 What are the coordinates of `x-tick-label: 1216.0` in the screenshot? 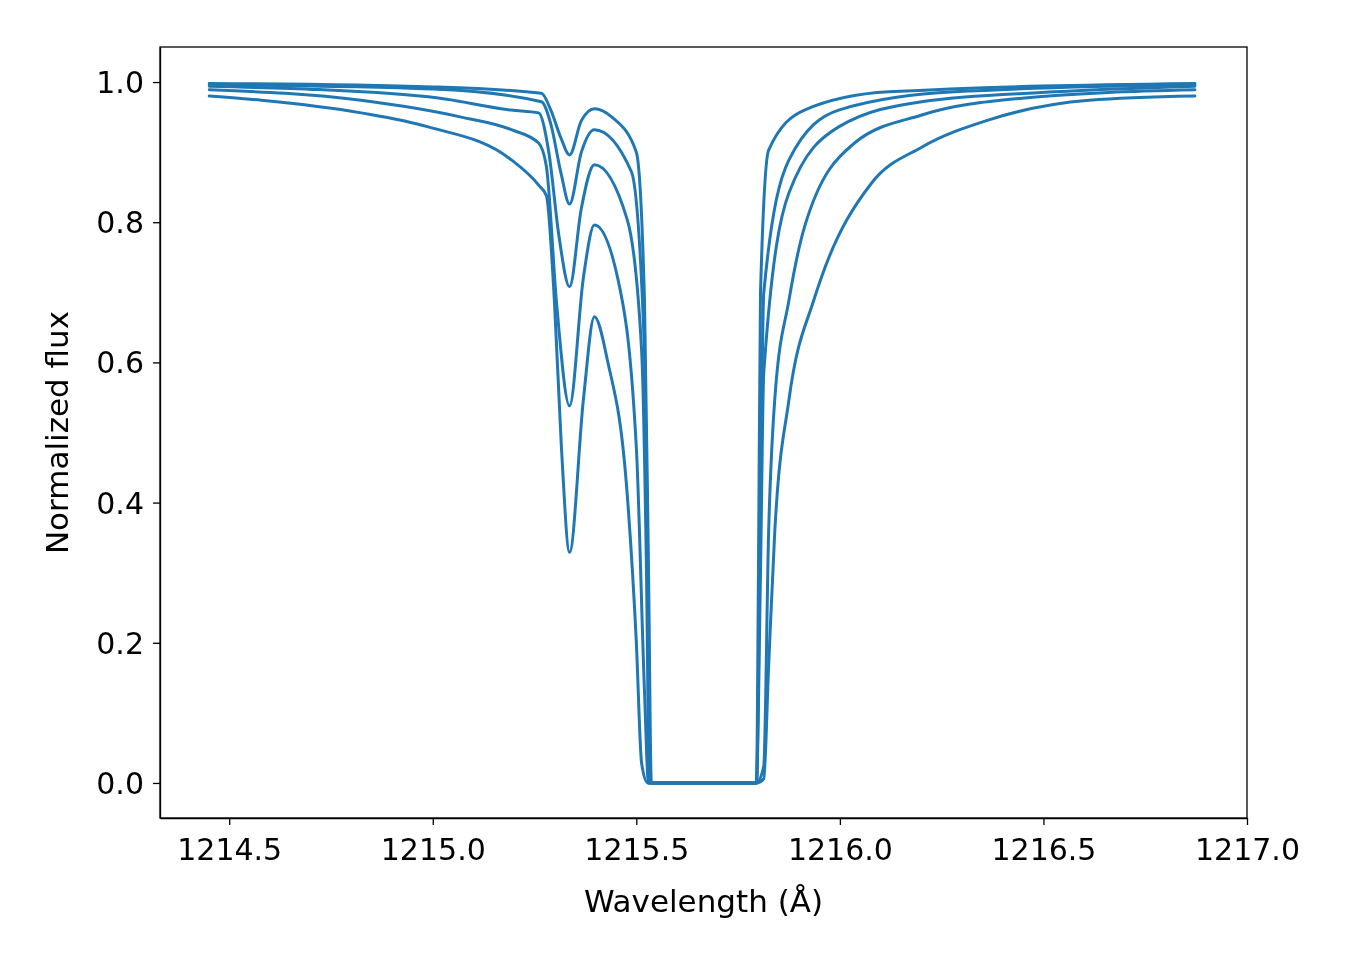 It's located at (840, 849).